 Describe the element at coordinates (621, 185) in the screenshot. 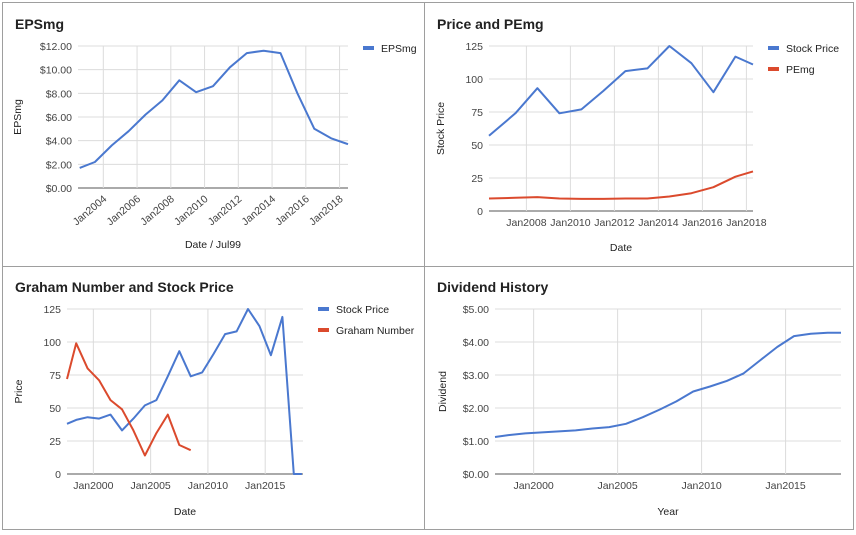

I see `series-line-pemg` at that location.